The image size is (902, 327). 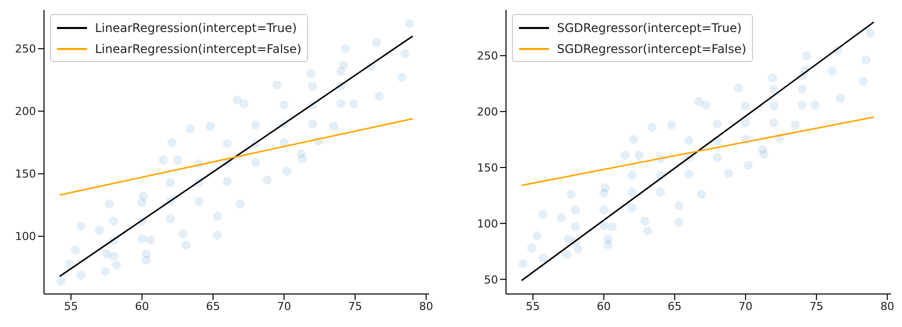 I want to click on y-tick-label: 50, so click(x=491, y=279).